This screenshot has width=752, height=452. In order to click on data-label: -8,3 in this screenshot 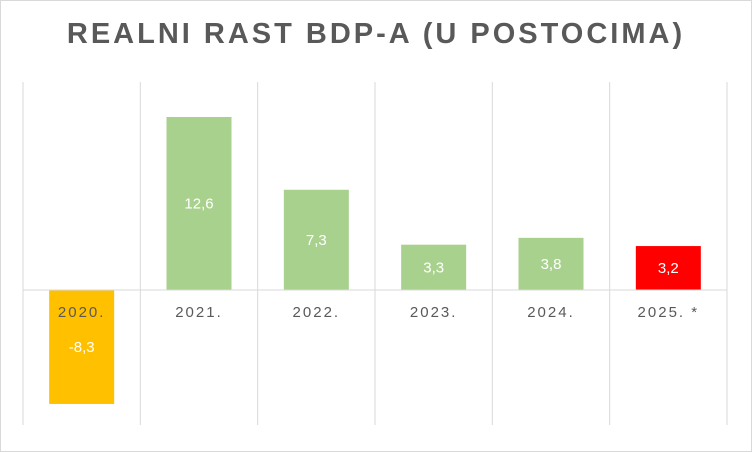, I will do `click(82, 347)`.